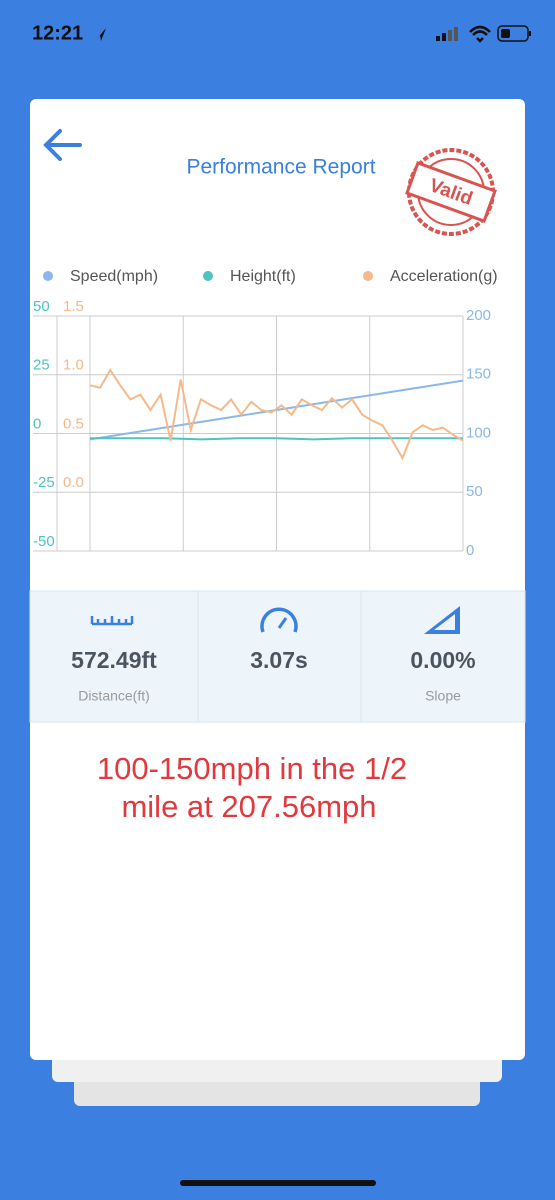  What do you see at coordinates (114, 276) in the screenshot?
I see `legend-label: Speed(mph)` at bounding box center [114, 276].